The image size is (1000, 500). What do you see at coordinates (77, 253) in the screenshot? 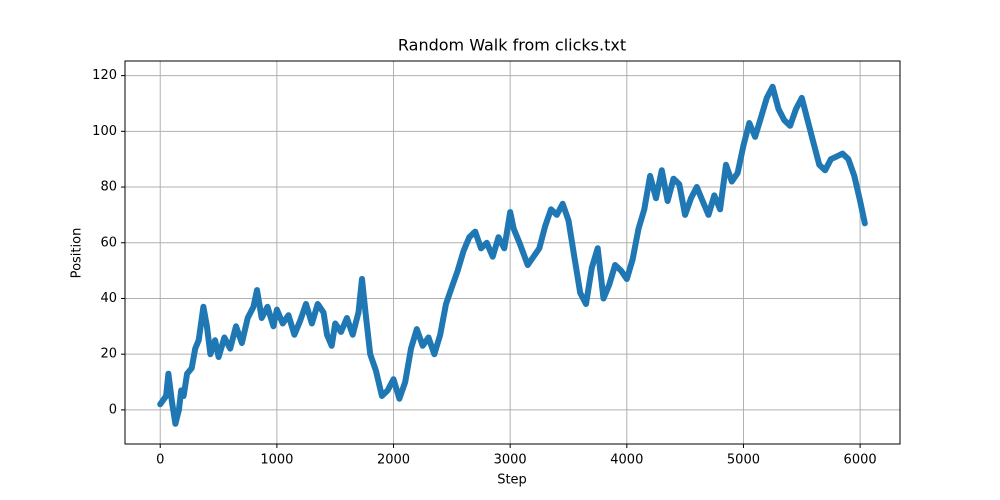
I see `y-axis-label: Position` at bounding box center [77, 253].